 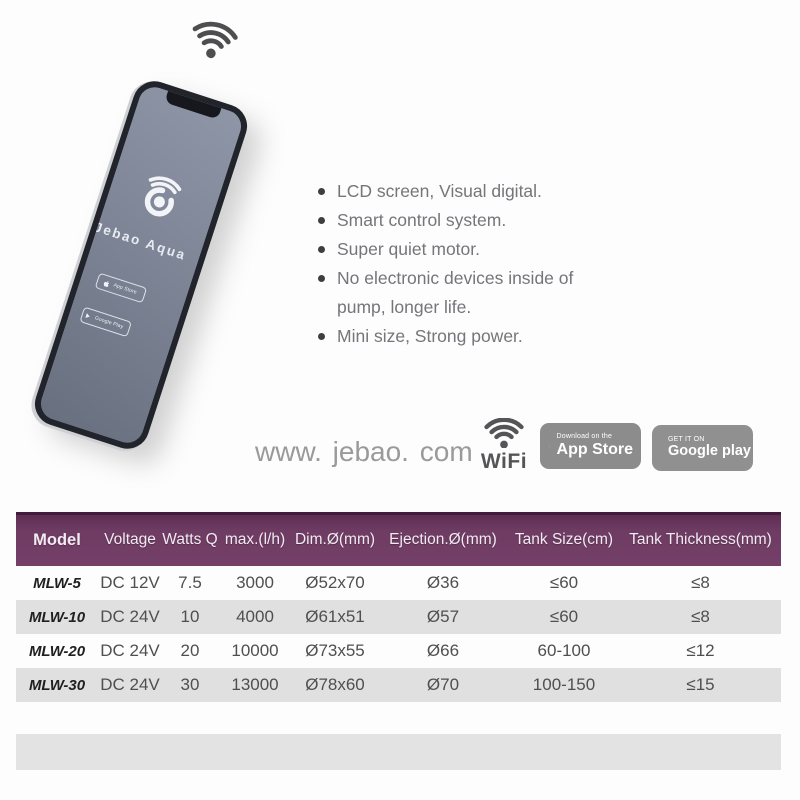 What do you see at coordinates (335, 582) in the screenshot?
I see `cell-dimension: Ø52x70` at bounding box center [335, 582].